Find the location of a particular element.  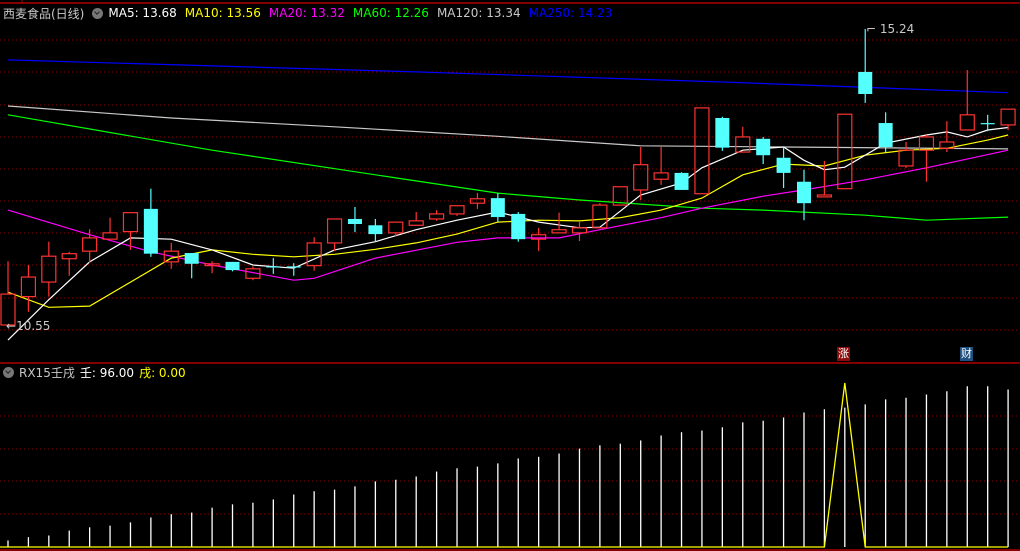

stock-title: 西麦食品(日线) is located at coordinates (44, 13).